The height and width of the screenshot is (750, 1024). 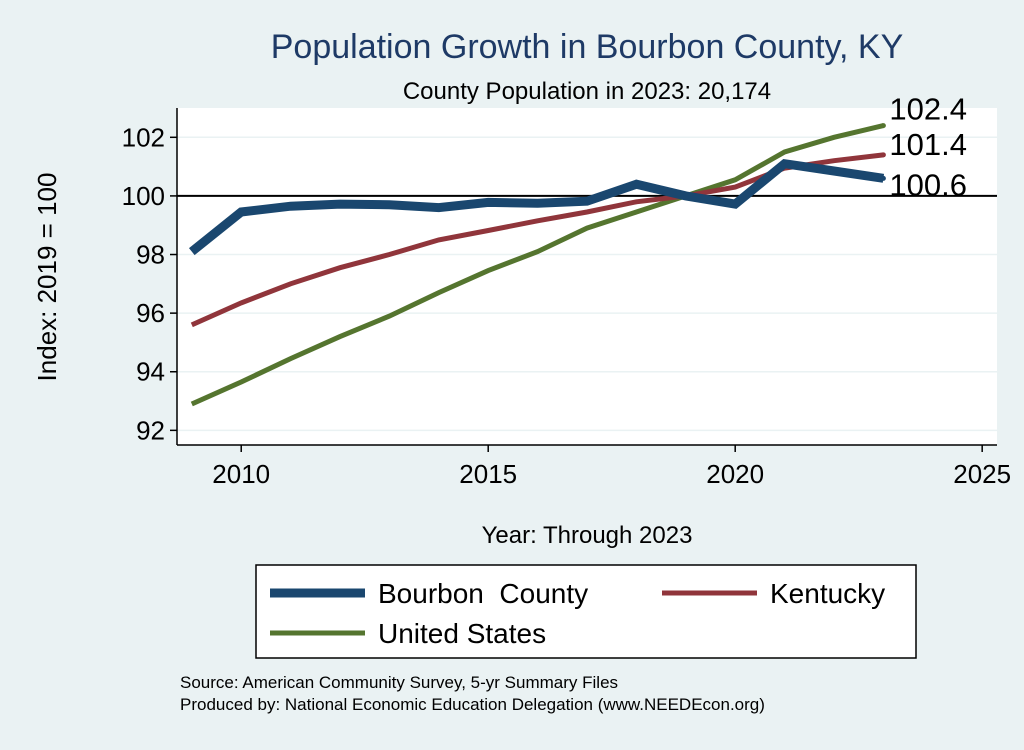 What do you see at coordinates (735, 474) in the screenshot?
I see `x-tick-label-2020: 2020` at bounding box center [735, 474].